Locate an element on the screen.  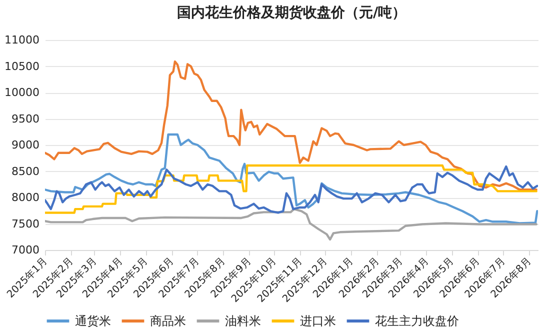
legend-label: 进口米 is located at coordinates (318, 321).